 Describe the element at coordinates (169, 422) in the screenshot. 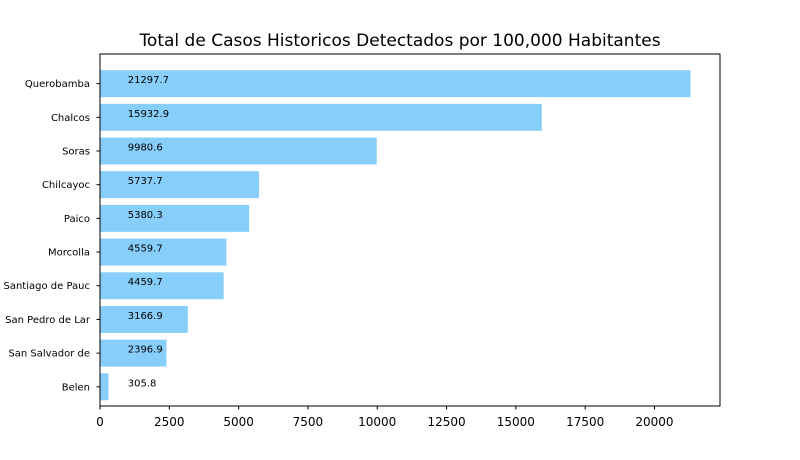

I see `x-tick-label: 2500` at that location.